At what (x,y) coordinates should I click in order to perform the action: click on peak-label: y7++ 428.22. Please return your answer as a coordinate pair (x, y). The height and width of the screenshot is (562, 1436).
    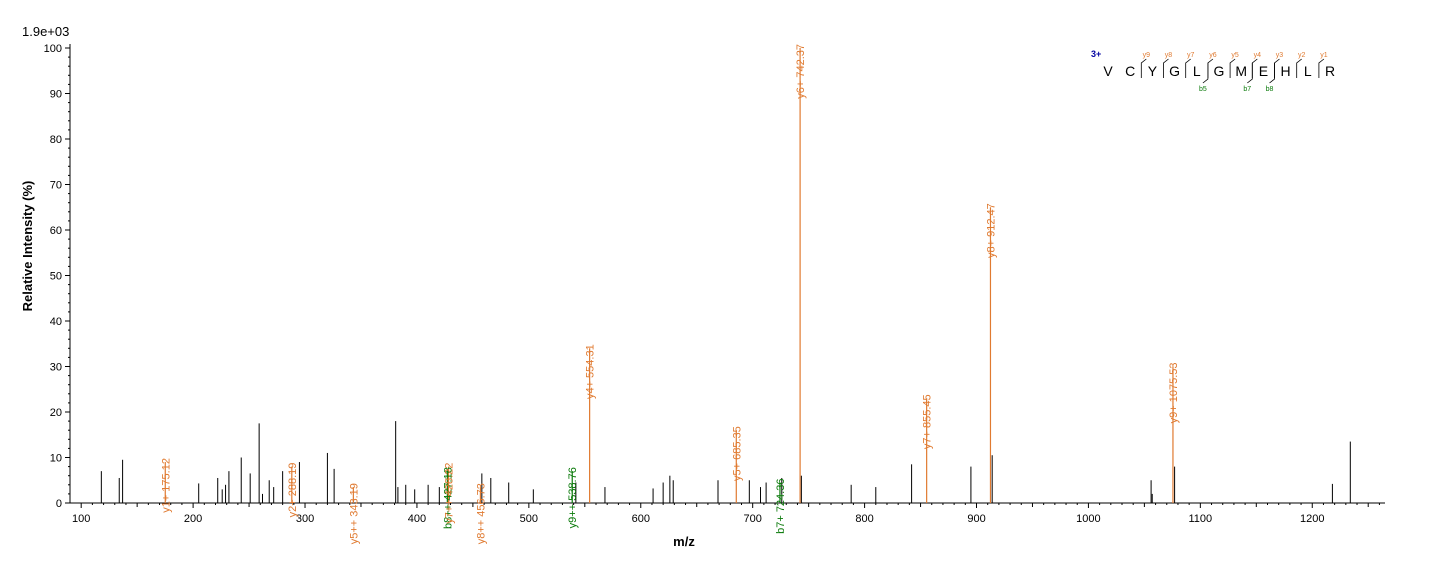
    Looking at the image, I should click on (450, 493).